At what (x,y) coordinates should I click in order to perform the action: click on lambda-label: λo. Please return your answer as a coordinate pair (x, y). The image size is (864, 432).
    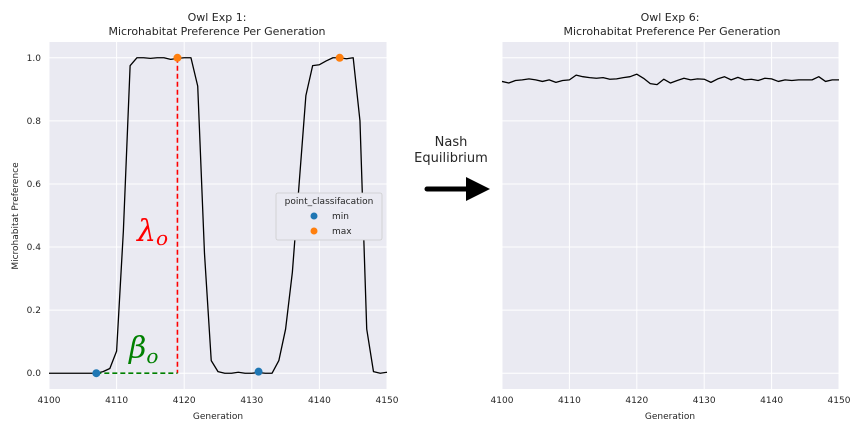
    Looking at the image, I should click on (152, 232).